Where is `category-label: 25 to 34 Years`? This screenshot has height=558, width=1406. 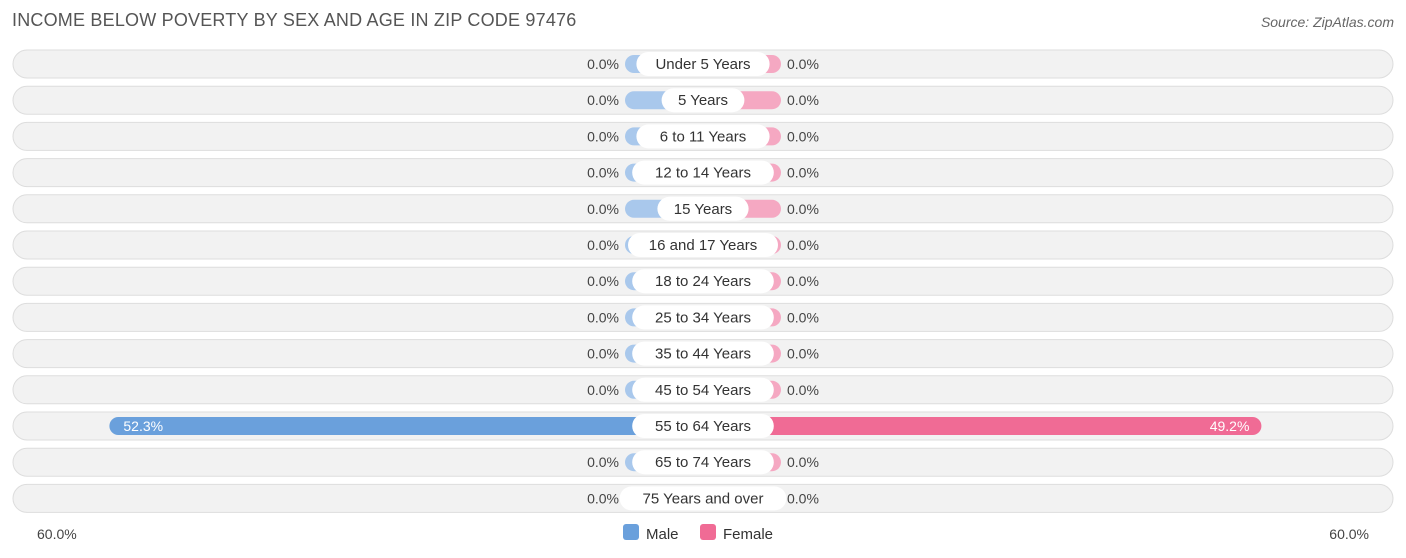
category-label: 25 to 34 Years is located at coordinates (703, 317).